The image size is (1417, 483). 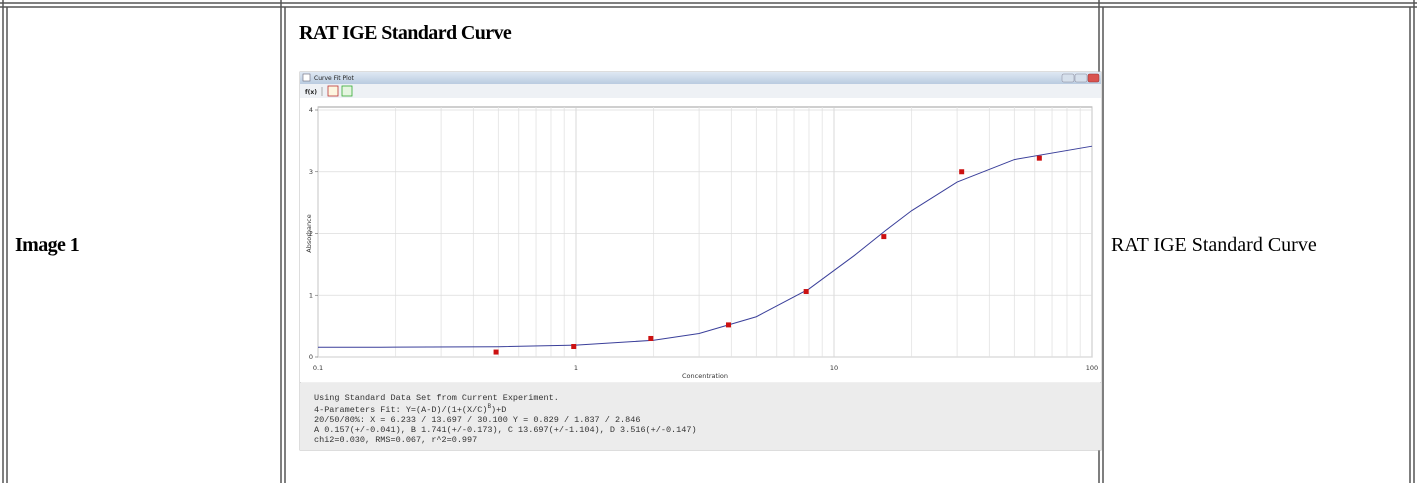 I want to click on cell-title: RAT IGE Standard Curve, so click(x=405, y=33).